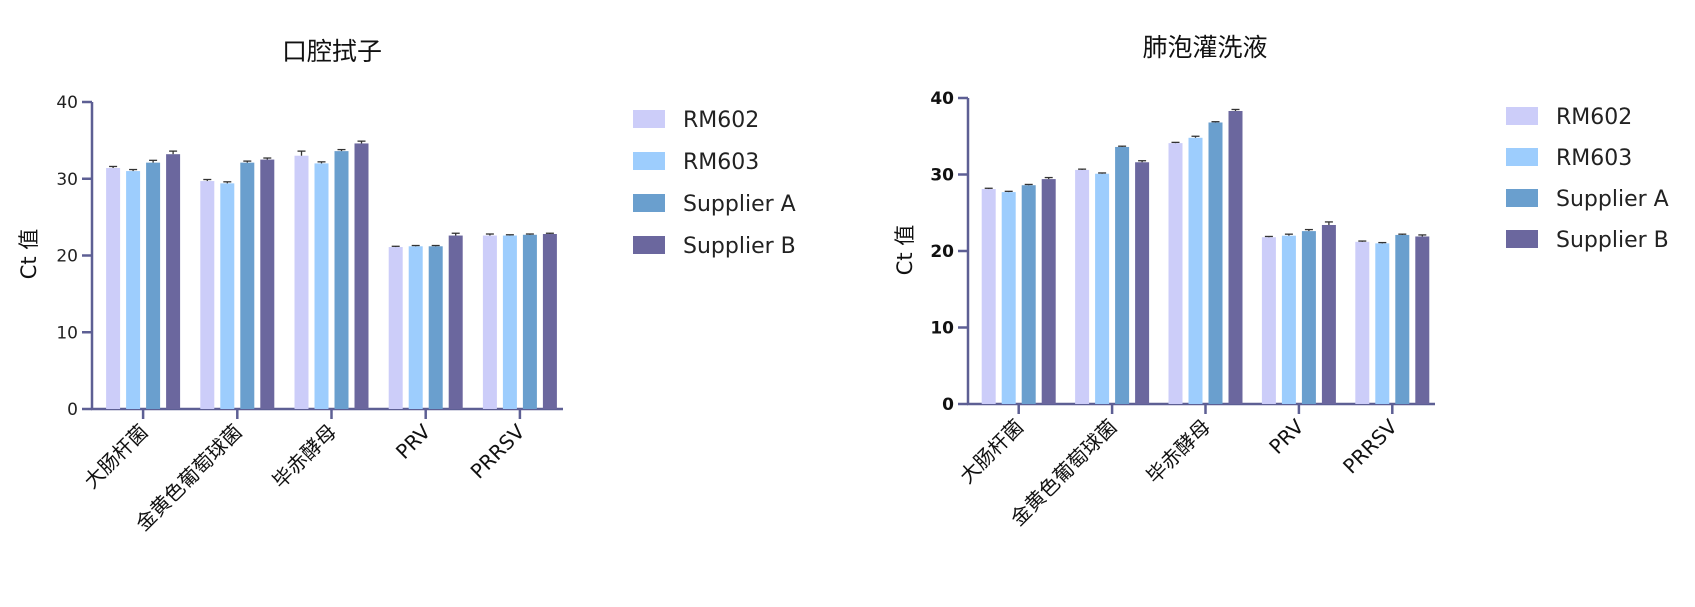 Image resolution: width=1695 pixels, height=607 pixels. I want to click on chart-title: 口腔拭子, so click(332, 51).